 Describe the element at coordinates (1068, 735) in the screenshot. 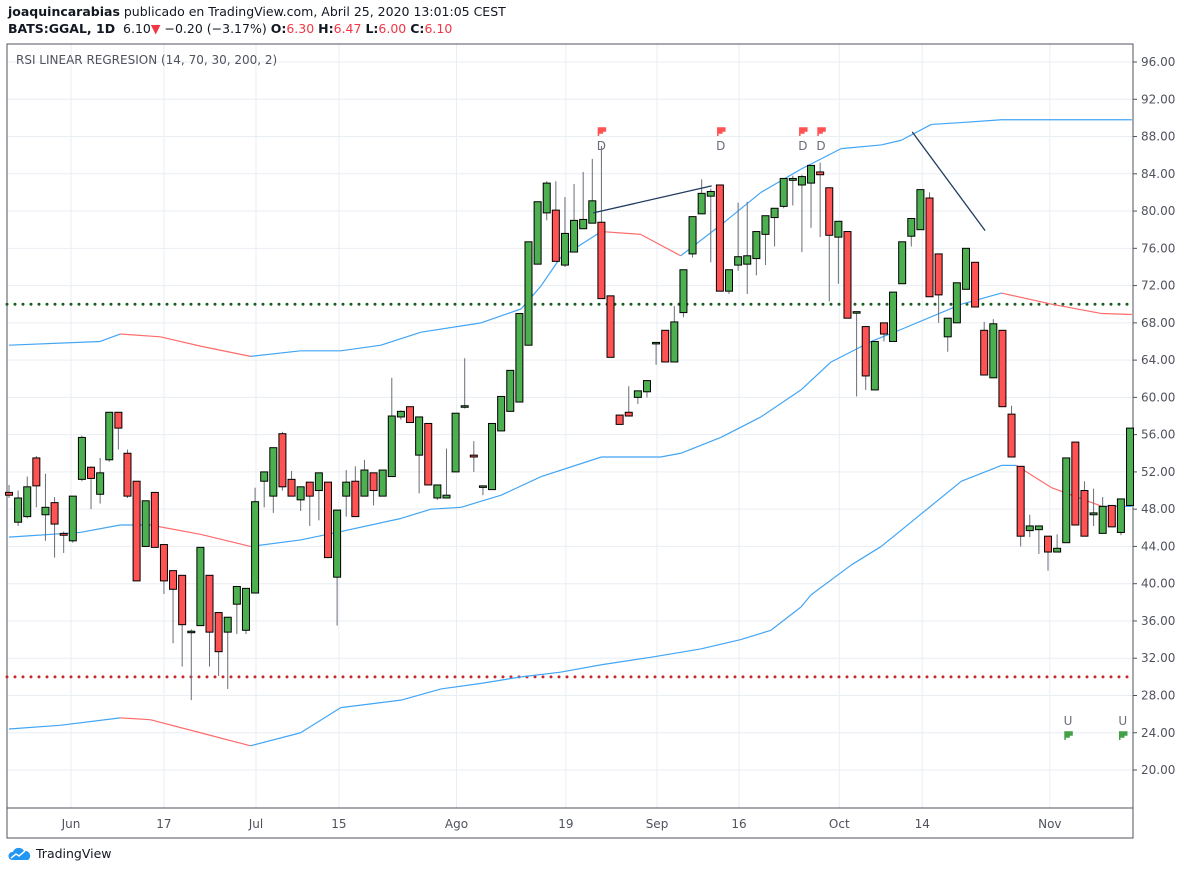

I see `up-flag-icon` at that location.